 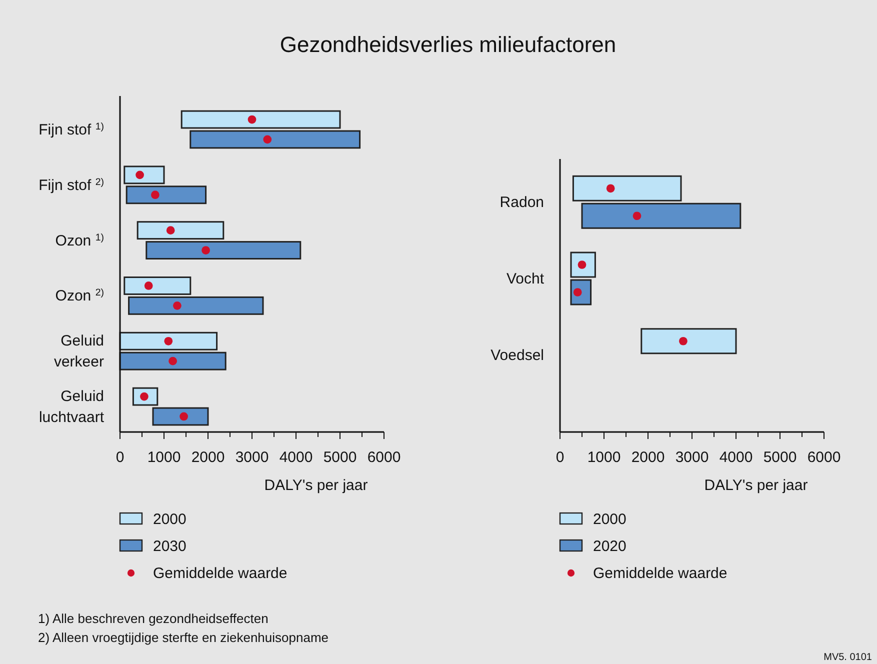 I want to click on y-tick-label: Voedsel, so click(x=517, y=355).